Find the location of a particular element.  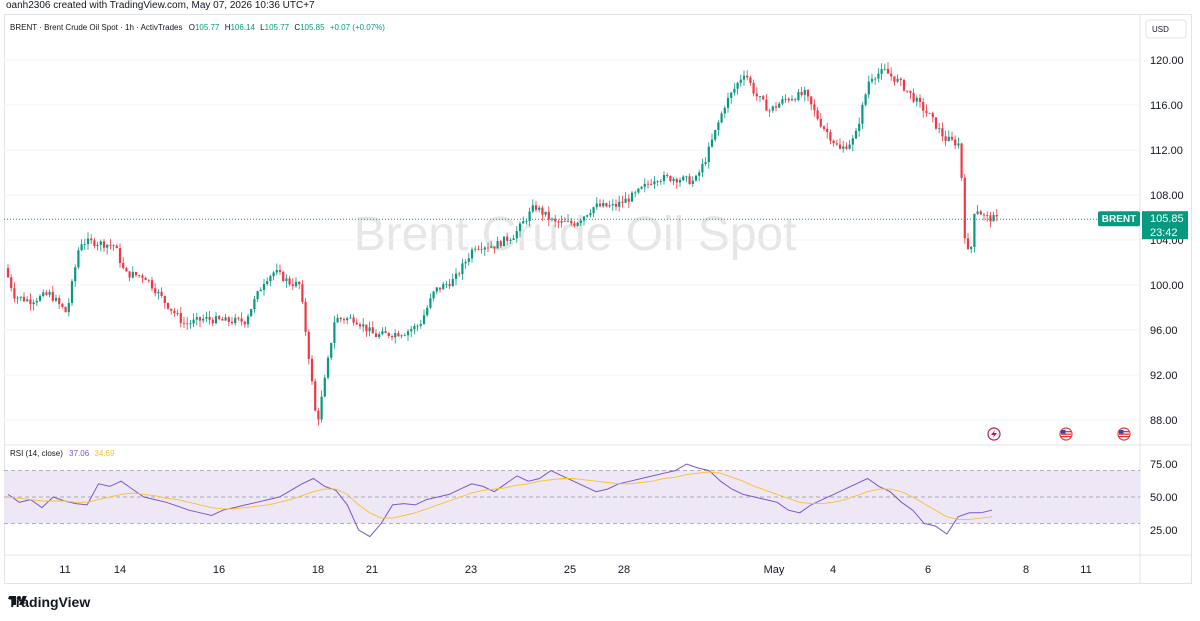

time-tick-label: 23 is located at coordinates (471, 570).